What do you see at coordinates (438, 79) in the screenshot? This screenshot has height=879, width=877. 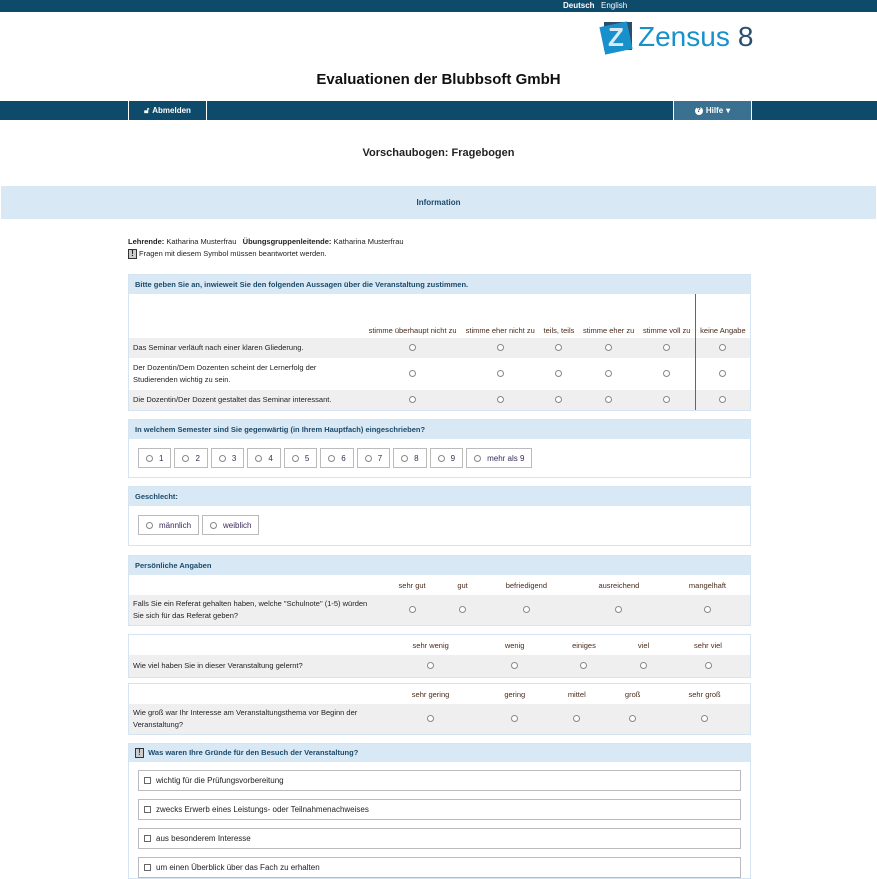 I see `site-title: Evaluationen der Blubbsoft GmbH` at bounding box center [438, 79].